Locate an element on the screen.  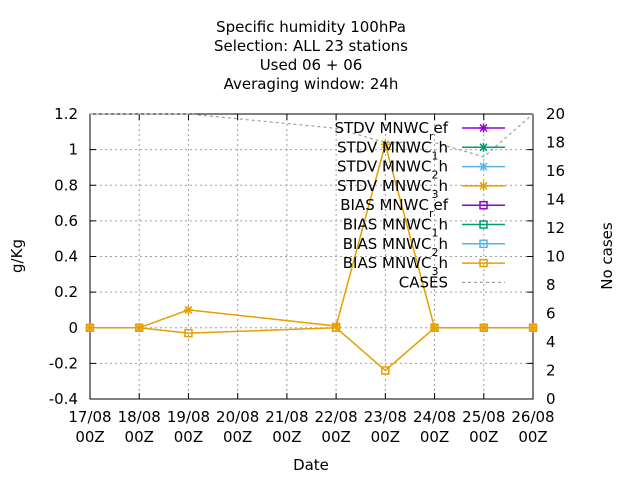
title-line: Selection: ALL 23 stations is located at coordinates (311, 46).